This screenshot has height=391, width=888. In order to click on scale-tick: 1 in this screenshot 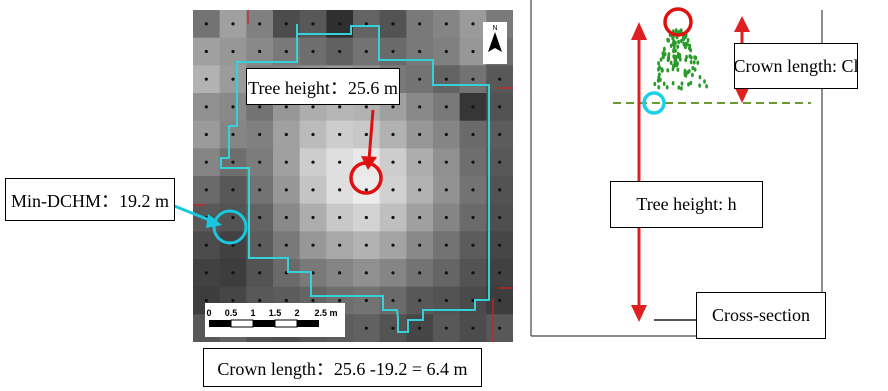, I will do `click(252, 313)`.